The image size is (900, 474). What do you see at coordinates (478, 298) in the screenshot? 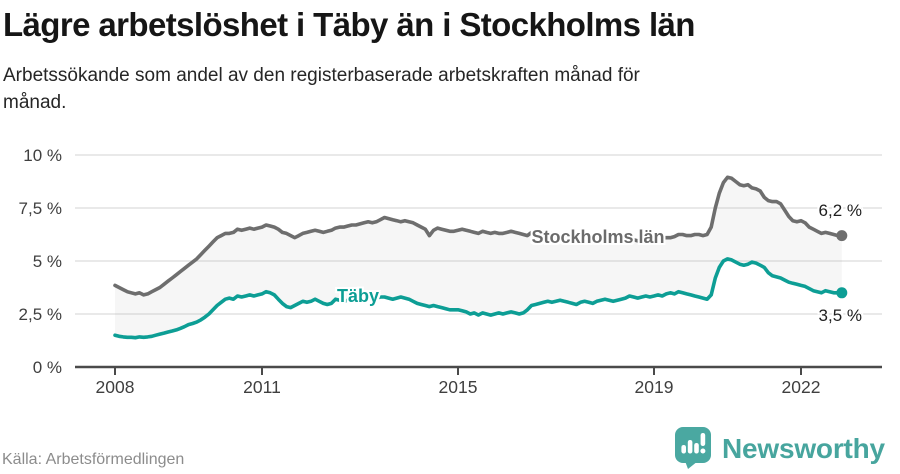
I see `series-line-taby` at bounding box center [478, 298].